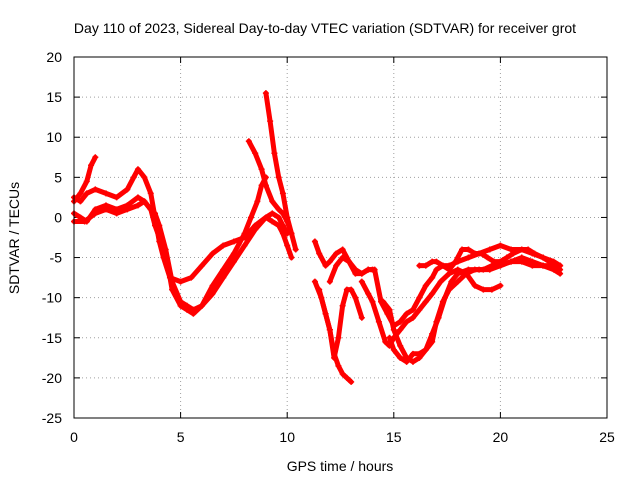 This screenshot has width=640, height=485. Describe the element at coordinates (54, 57) in the screenshot. I see `y-tick-label: 20` at that location.